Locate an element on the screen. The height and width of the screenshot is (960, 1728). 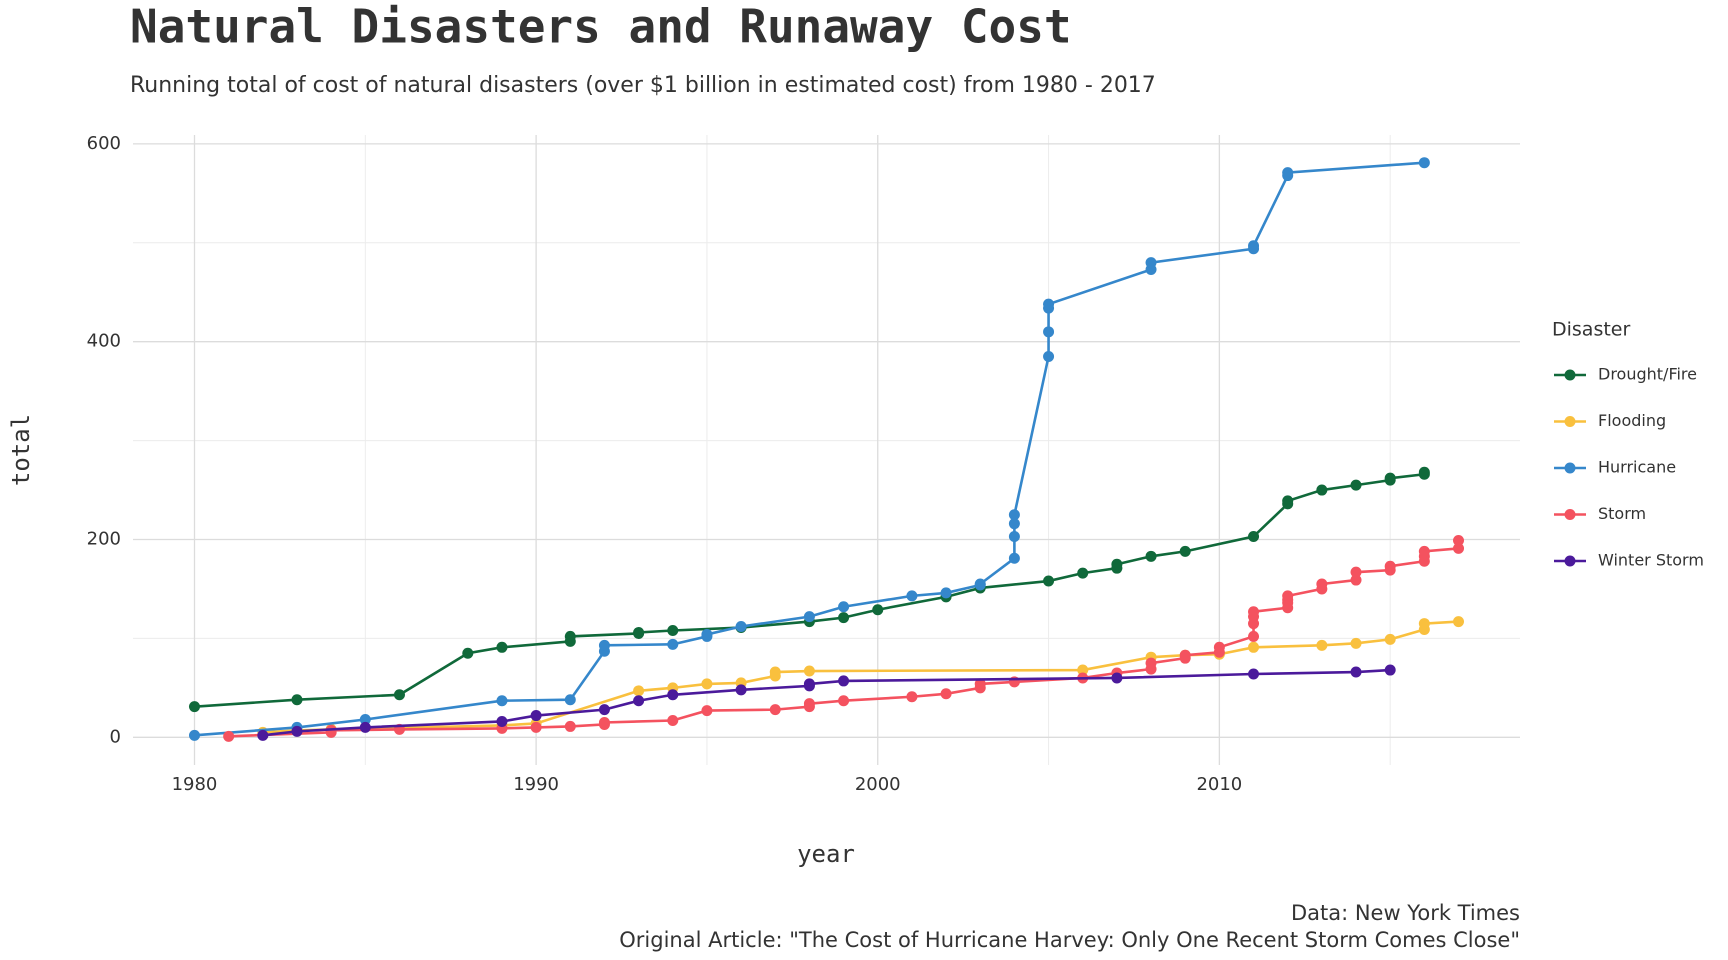
legend-label: Drought/Fire is located at coordinates (1647, 374).